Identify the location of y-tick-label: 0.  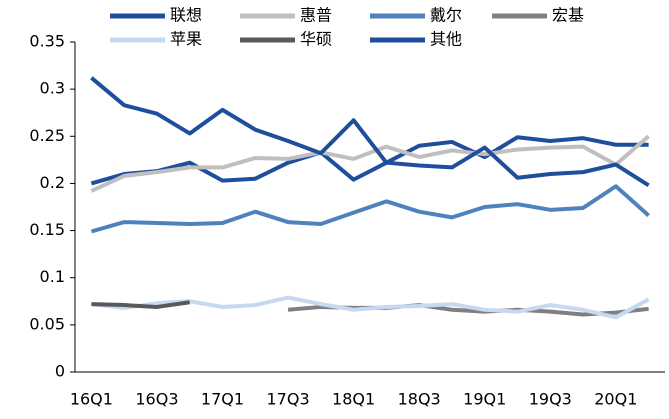
(60, 371).